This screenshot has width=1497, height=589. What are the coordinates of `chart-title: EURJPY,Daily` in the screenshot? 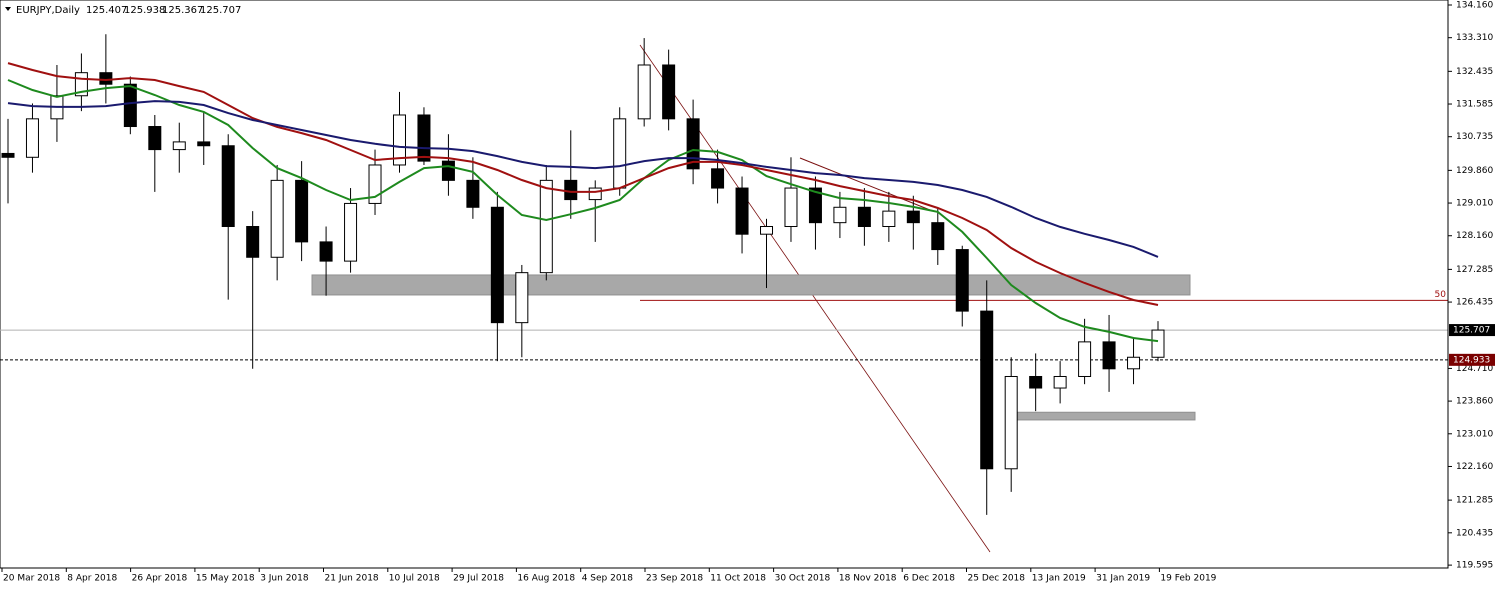 It's located at (48, 10).